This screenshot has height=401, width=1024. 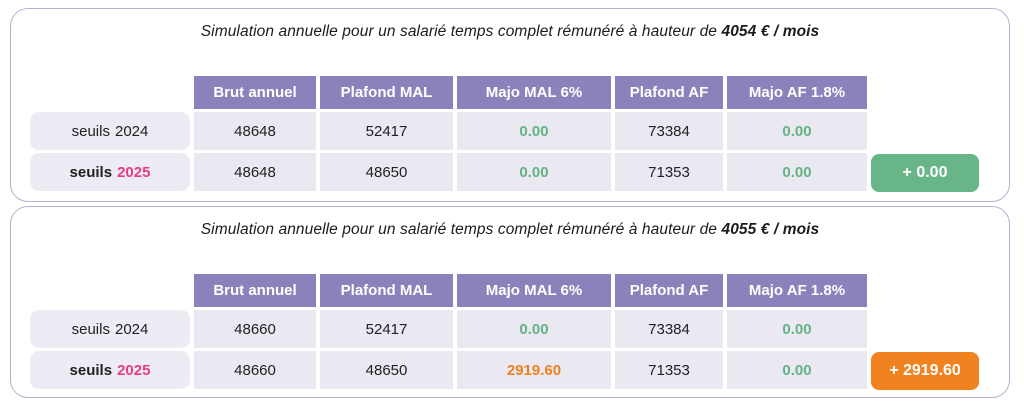 What do you see at coordinates (534, 370) in the screenshot?
I see `cell-majo-mal: 2919.60` at bounding box center [534, 370].